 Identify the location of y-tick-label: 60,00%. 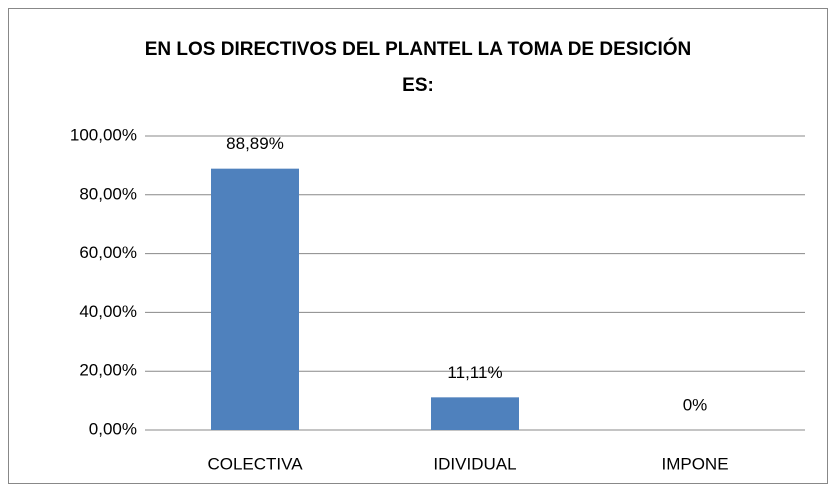
(108, 252).